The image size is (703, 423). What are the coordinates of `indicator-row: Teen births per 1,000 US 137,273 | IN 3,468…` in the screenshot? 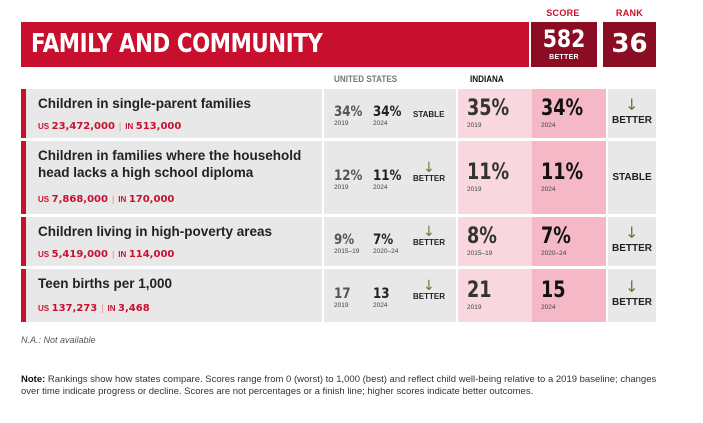 It's located at (338, 295).